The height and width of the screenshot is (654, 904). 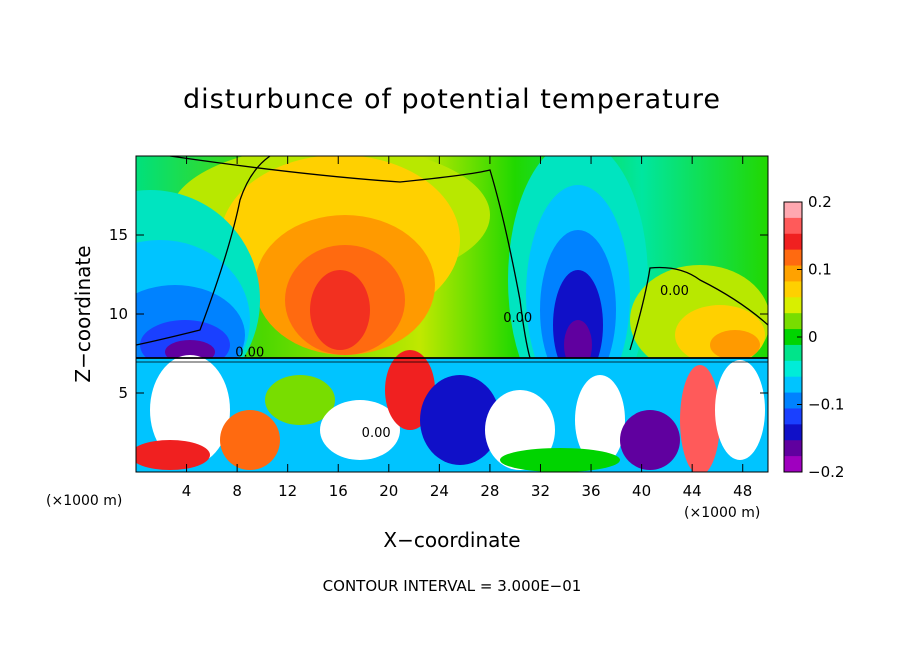 What do you see at coordinates (820, 337) in the screenshot?
I see `colorbar-ticks: 0.2 0.1 0 −0.1 −0.2` at bounding box center [820, 337].